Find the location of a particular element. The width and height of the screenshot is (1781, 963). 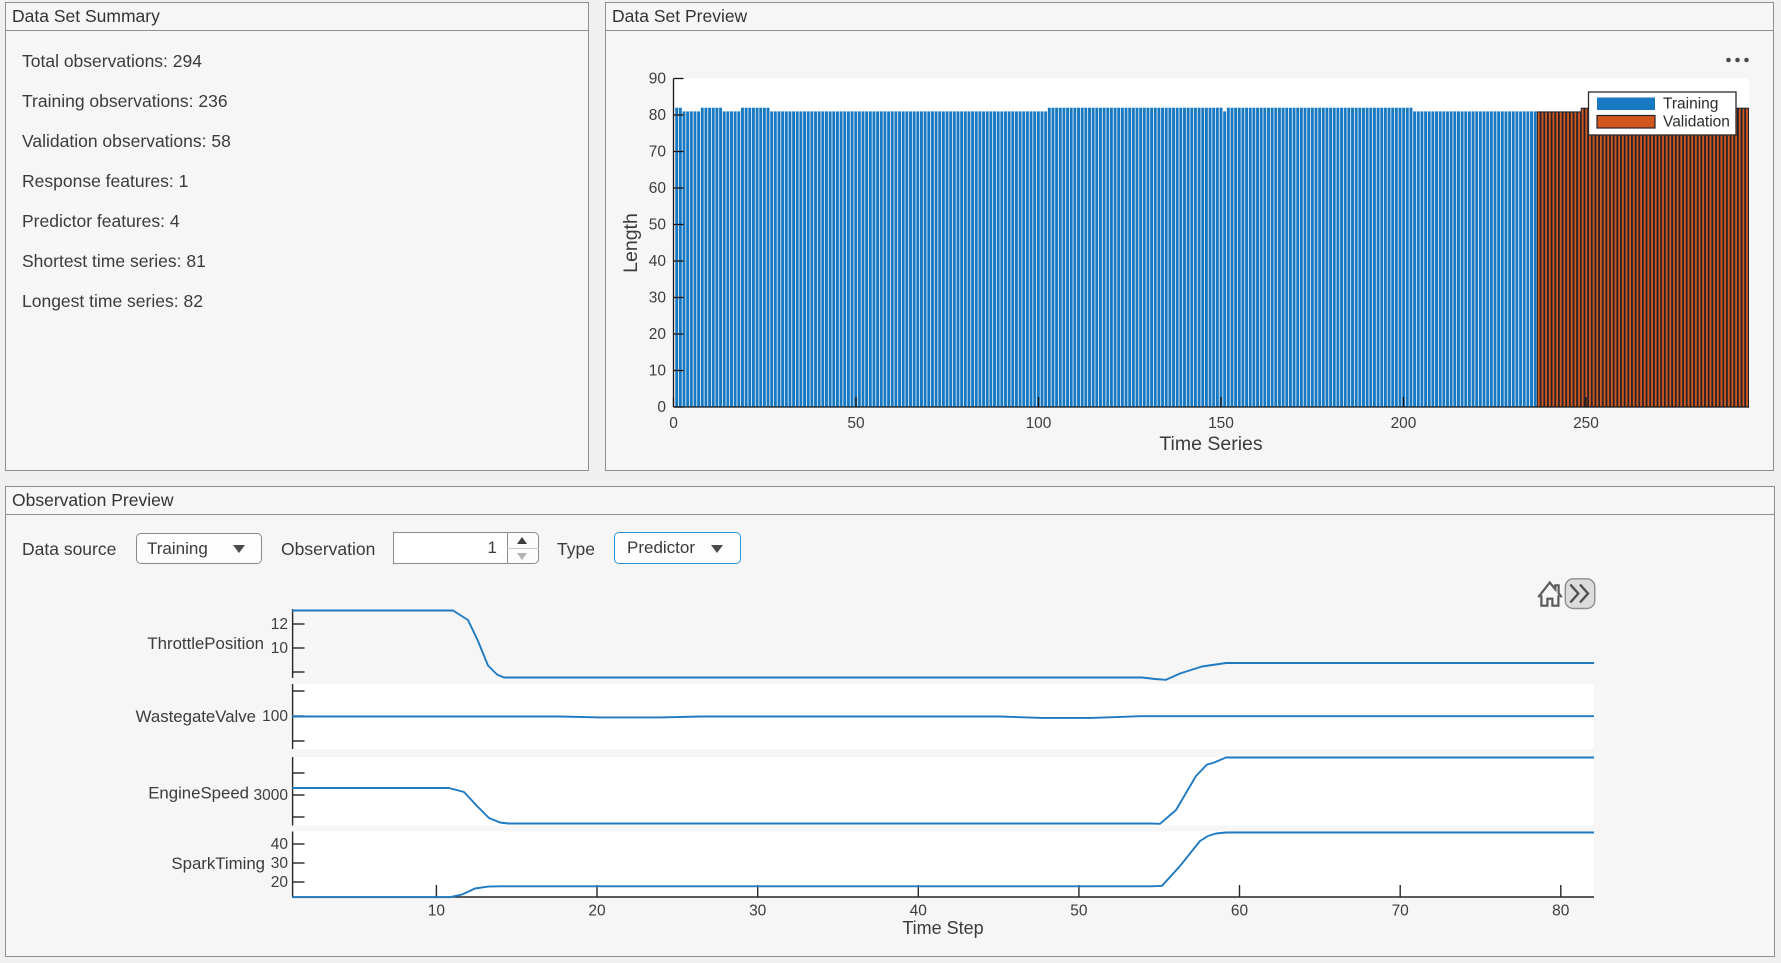

svg-text: Time Step is located at coordinates (942, 928).